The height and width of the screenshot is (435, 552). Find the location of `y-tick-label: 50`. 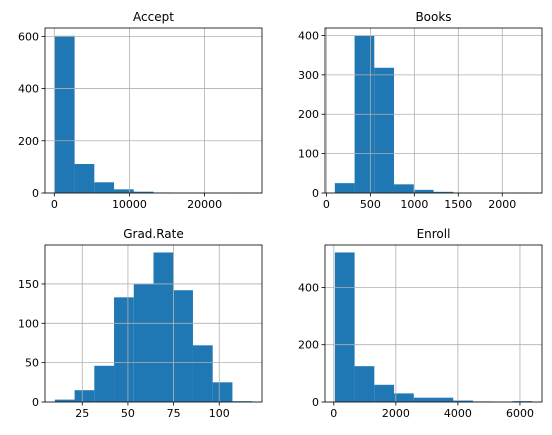

y-tick-label: 50 is located at coordinates (32, 363).